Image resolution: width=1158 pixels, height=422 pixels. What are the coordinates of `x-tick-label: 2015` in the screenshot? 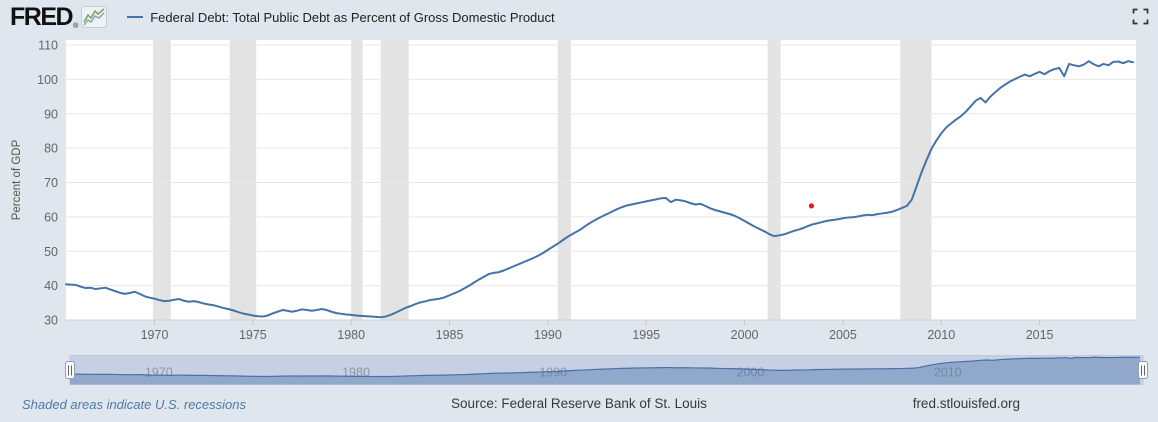 It's located at (1040, 335).